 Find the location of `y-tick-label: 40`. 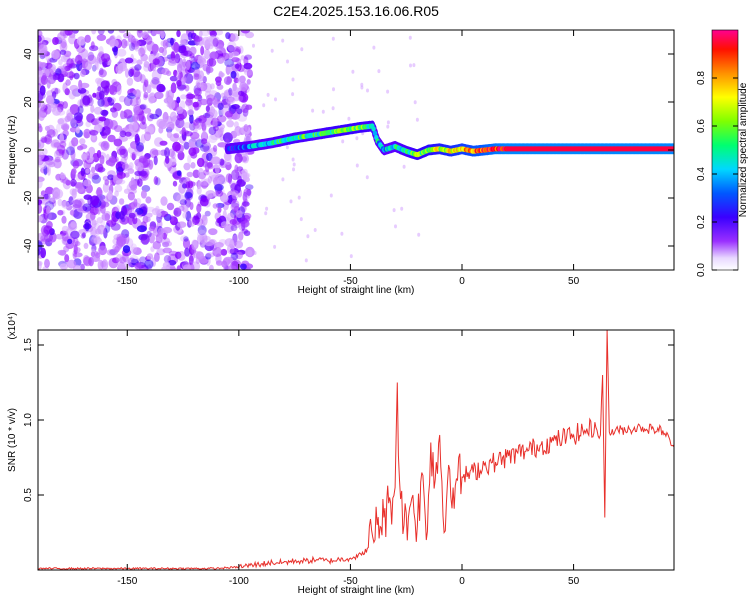

y-tick-label: 40 is located at coordinates (28, 54).